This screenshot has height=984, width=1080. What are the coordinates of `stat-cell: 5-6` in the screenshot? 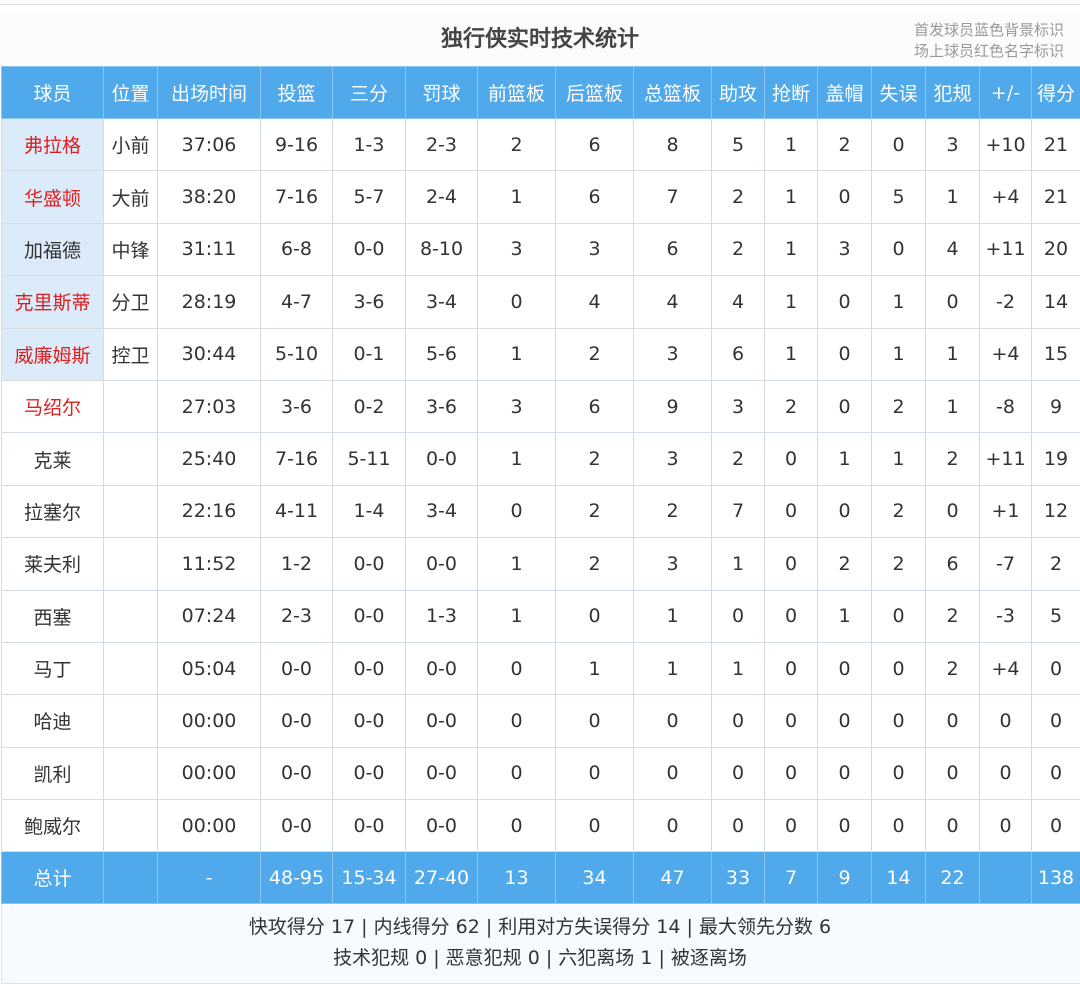 It's located at (441, 354).